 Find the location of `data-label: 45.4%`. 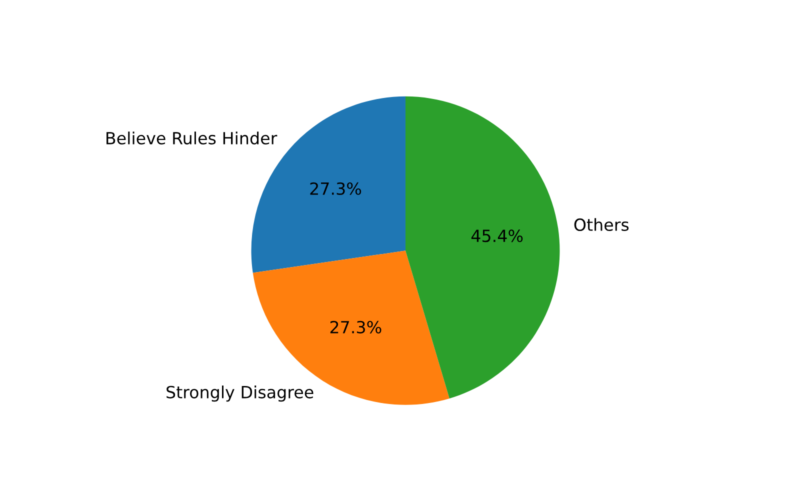

data-label: 45.4% is located at coordinates (497, 236).